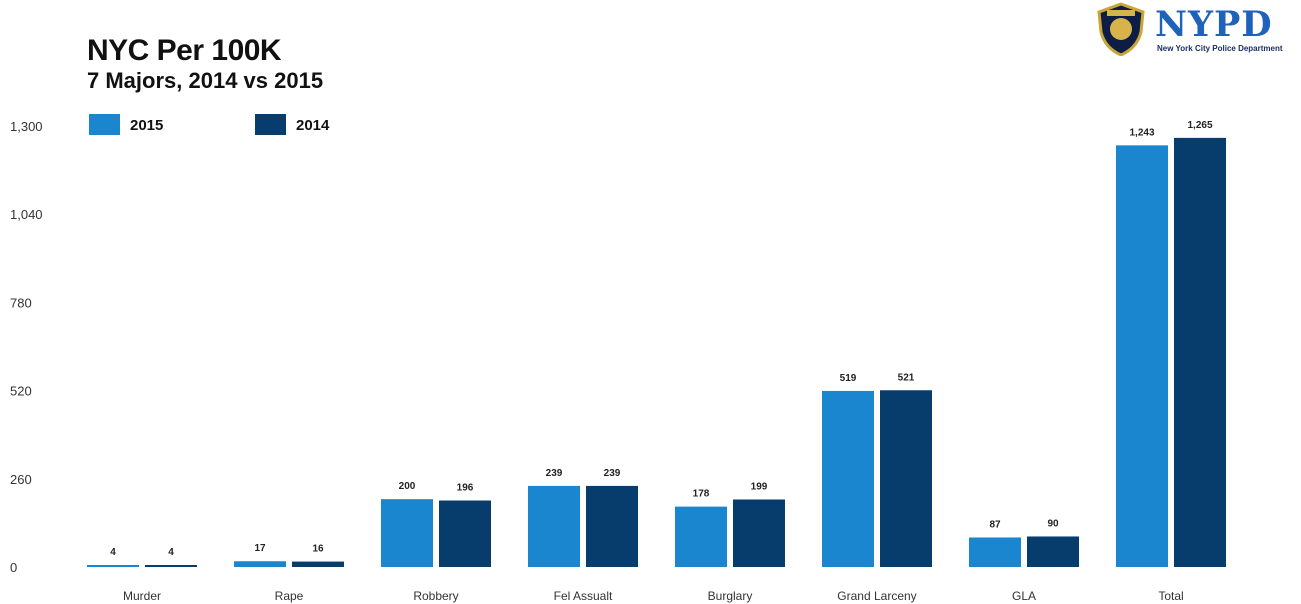  Describe the element at coordinates (21, 391) in the screenshot. I see `y-tick-label: 520` at that location.